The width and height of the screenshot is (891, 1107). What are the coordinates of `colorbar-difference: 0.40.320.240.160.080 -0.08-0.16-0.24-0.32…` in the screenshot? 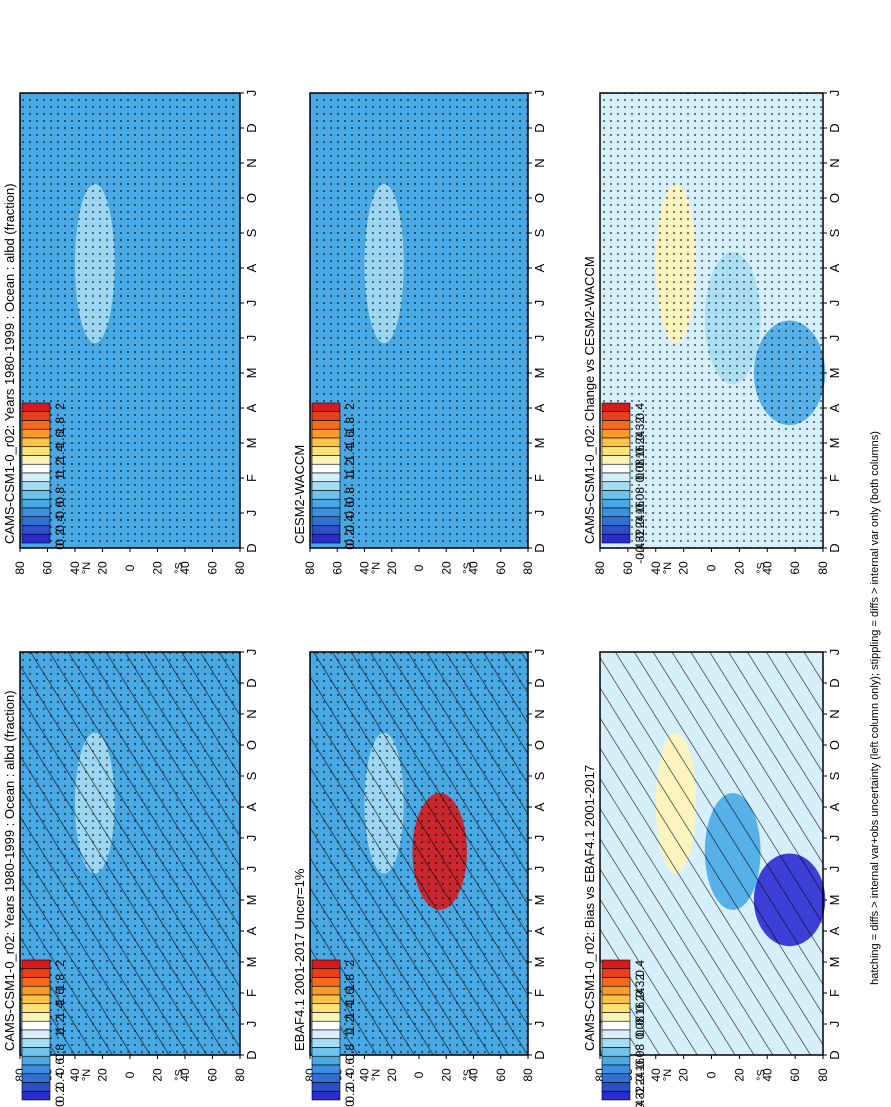 It's located at (624, 483).